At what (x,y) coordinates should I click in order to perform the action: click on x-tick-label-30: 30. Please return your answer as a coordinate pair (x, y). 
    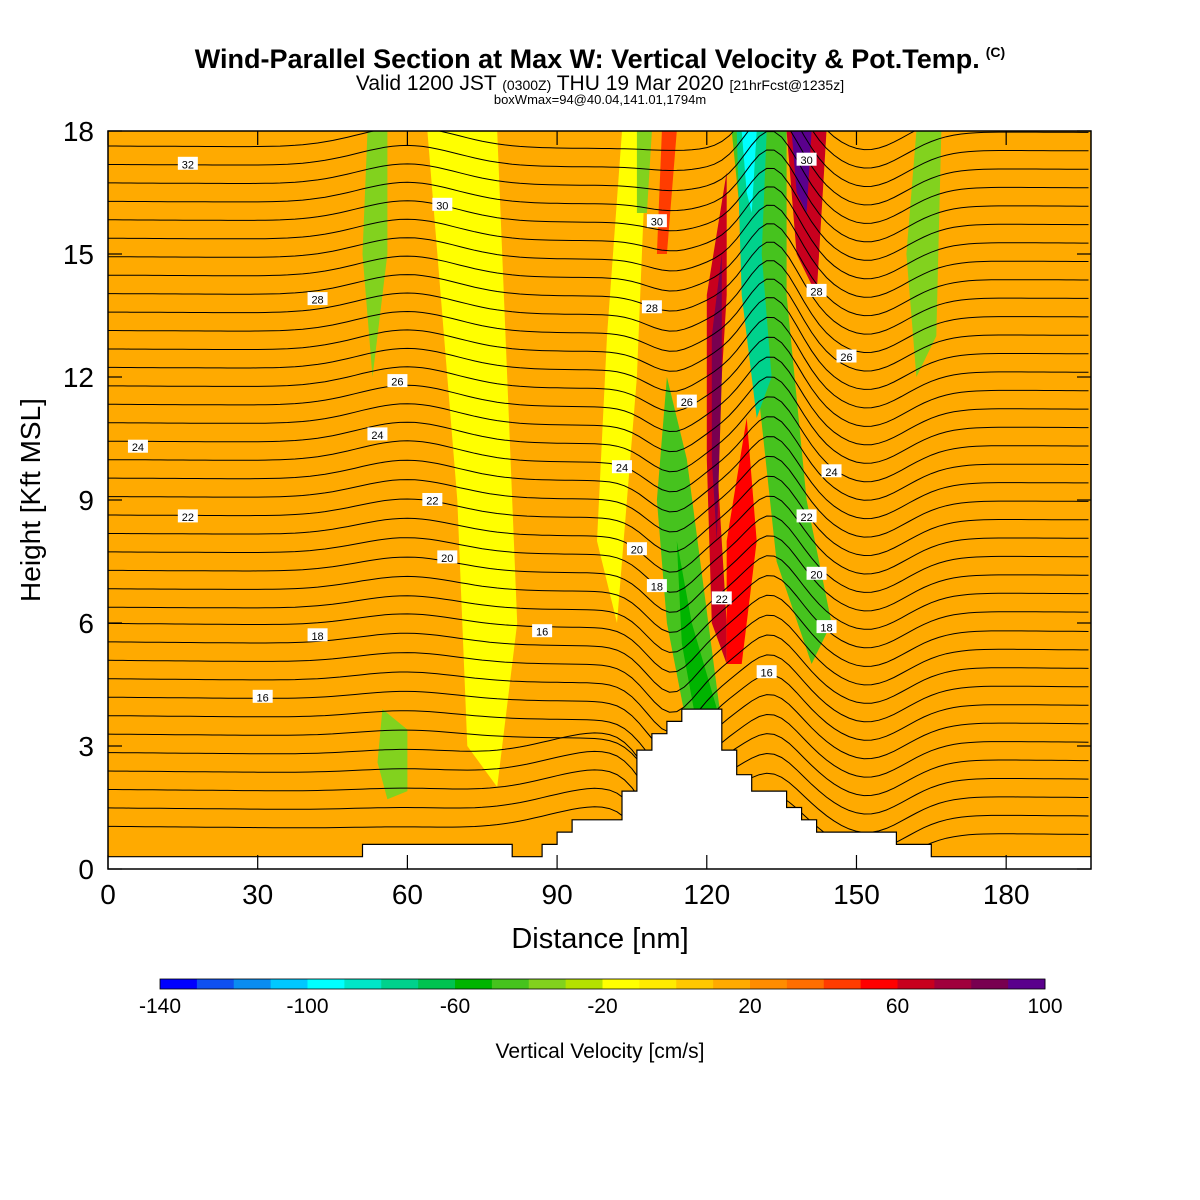
    Looking at the image, I should click on (257, 894).